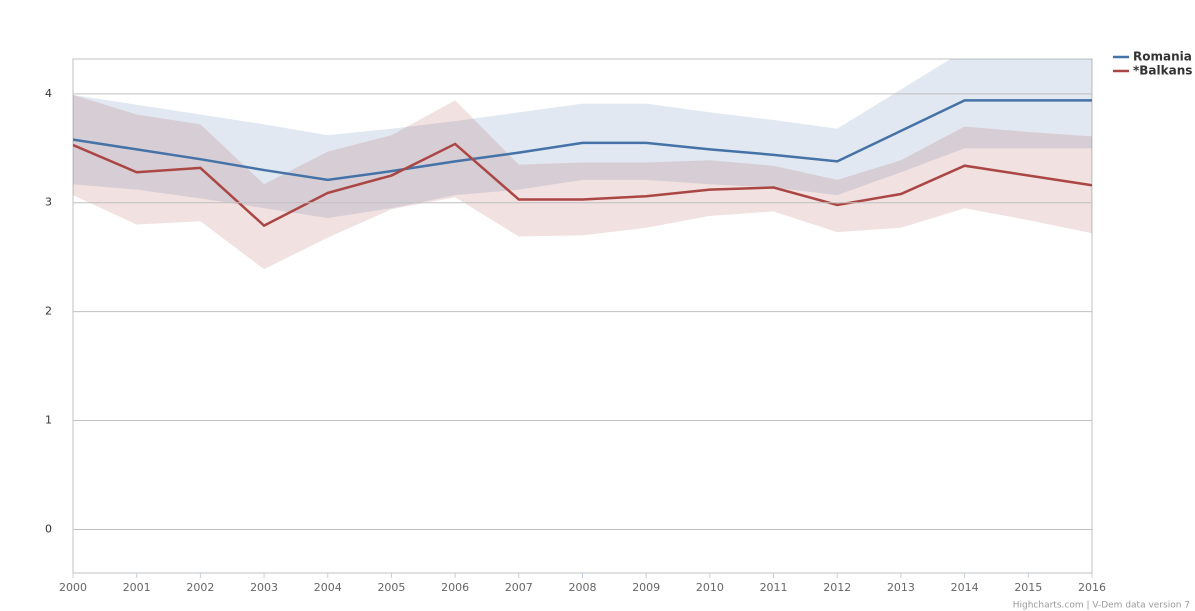  I want to click on x-tick-label: 2007, so click(519, 587).